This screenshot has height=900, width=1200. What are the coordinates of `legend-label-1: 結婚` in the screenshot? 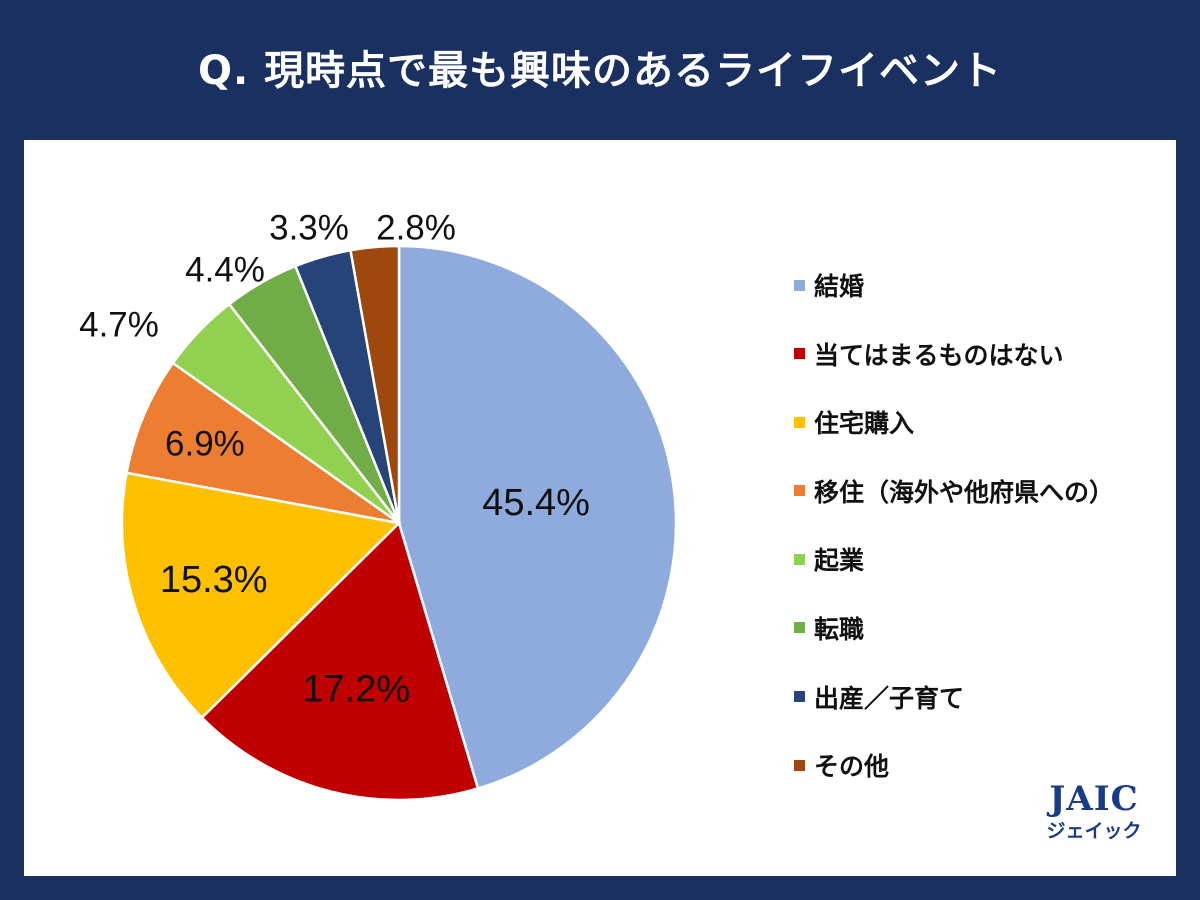 It's located at (839, 286).